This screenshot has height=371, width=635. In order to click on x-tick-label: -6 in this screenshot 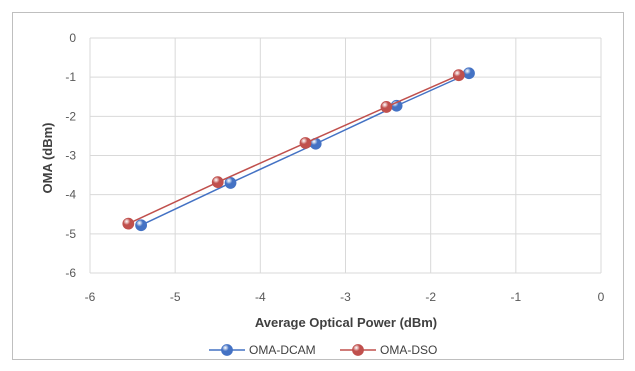, I will do `click(90, 297)`.